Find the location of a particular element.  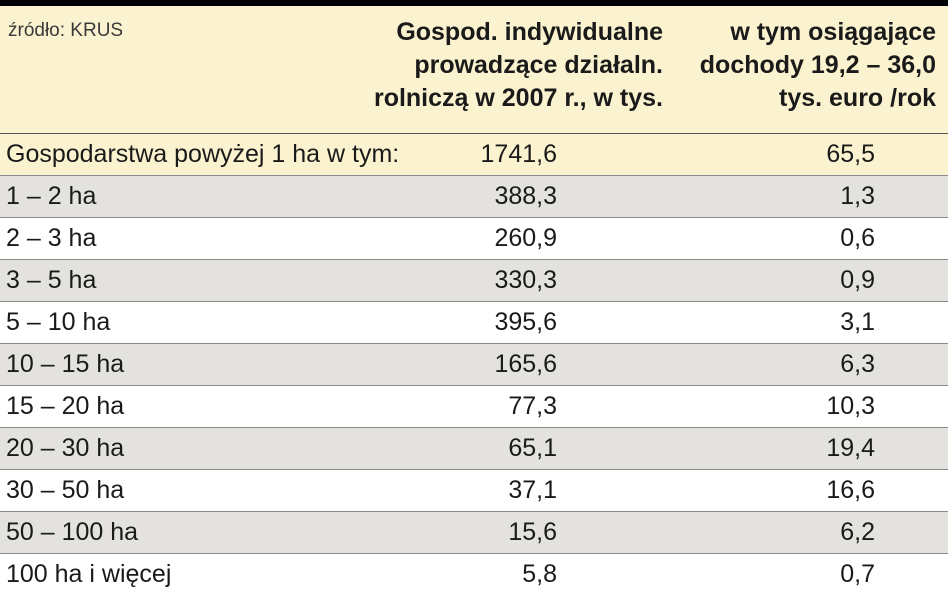

row-label: 15 – 20 ha is located at coordinates (175, 406).